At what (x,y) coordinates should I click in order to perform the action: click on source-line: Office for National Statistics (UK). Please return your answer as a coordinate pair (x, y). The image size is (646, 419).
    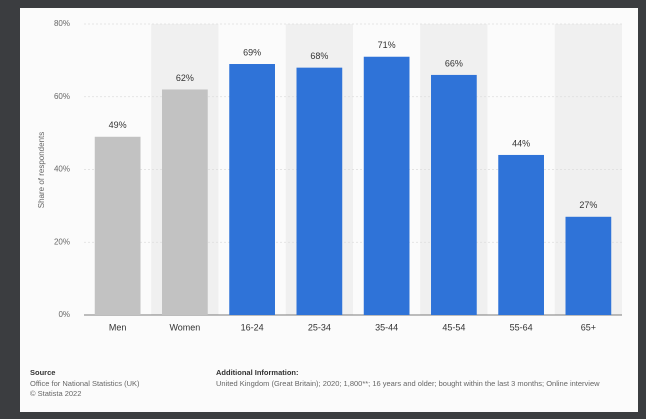
    Looking at the image, I should click on (85, 383).